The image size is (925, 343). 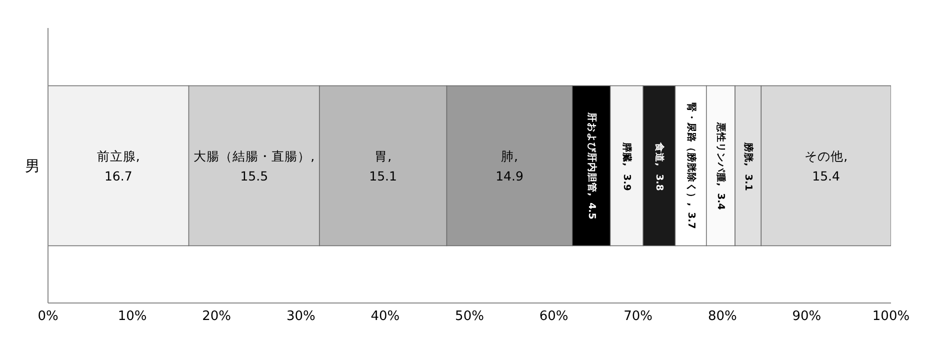 I want to click on data-label: 3.1, so click(x=748, y=182).